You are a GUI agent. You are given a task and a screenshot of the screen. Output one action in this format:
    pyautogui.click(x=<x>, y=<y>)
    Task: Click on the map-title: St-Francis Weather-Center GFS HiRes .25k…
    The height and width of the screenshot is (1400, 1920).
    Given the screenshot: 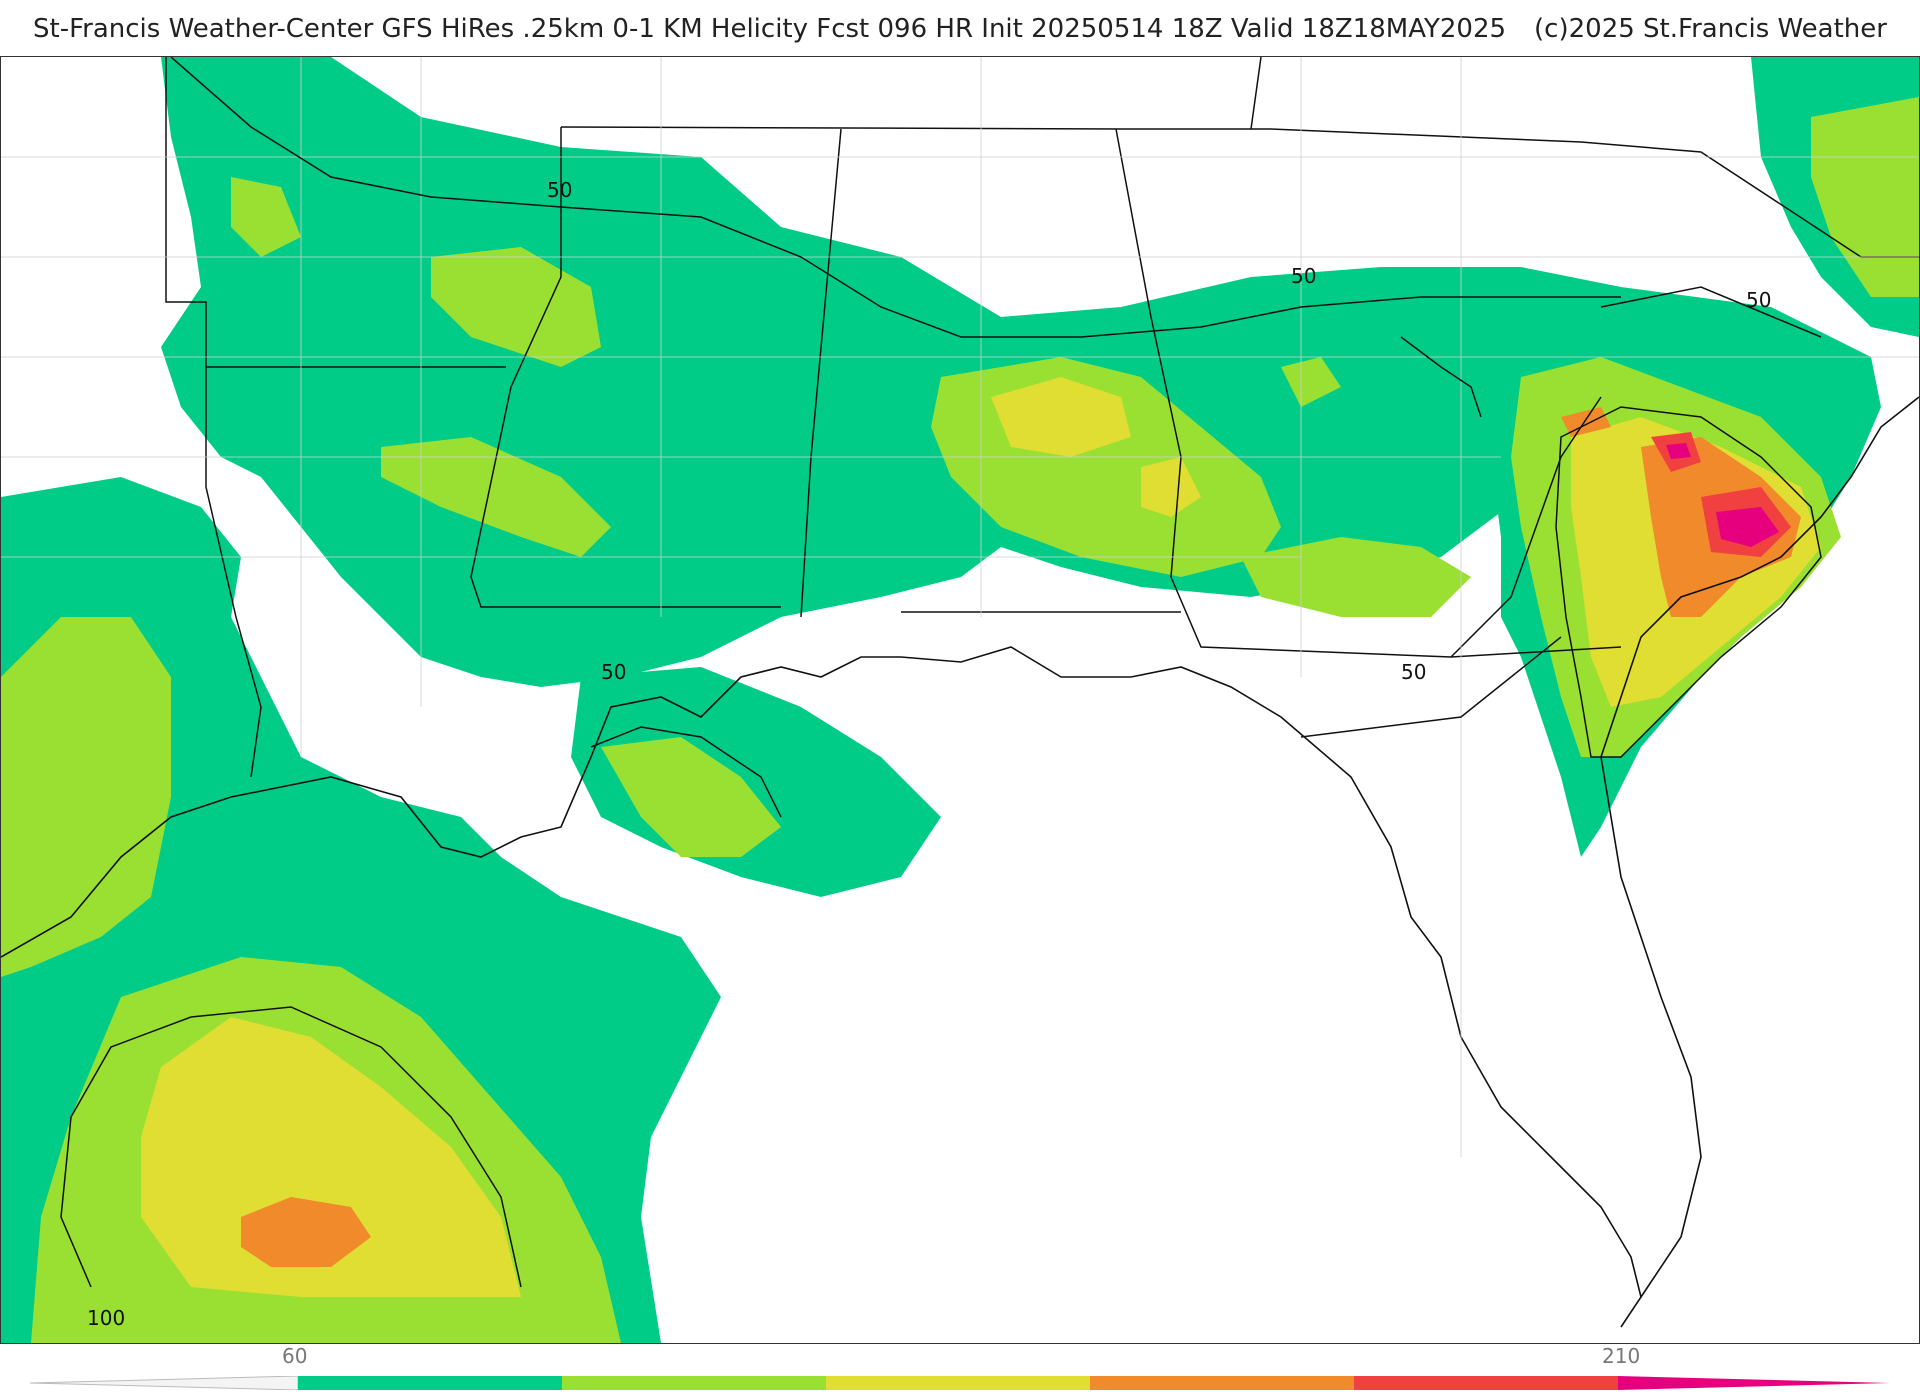 What is the action you would take?
    pyautogui.click(x=960, y=34)
    